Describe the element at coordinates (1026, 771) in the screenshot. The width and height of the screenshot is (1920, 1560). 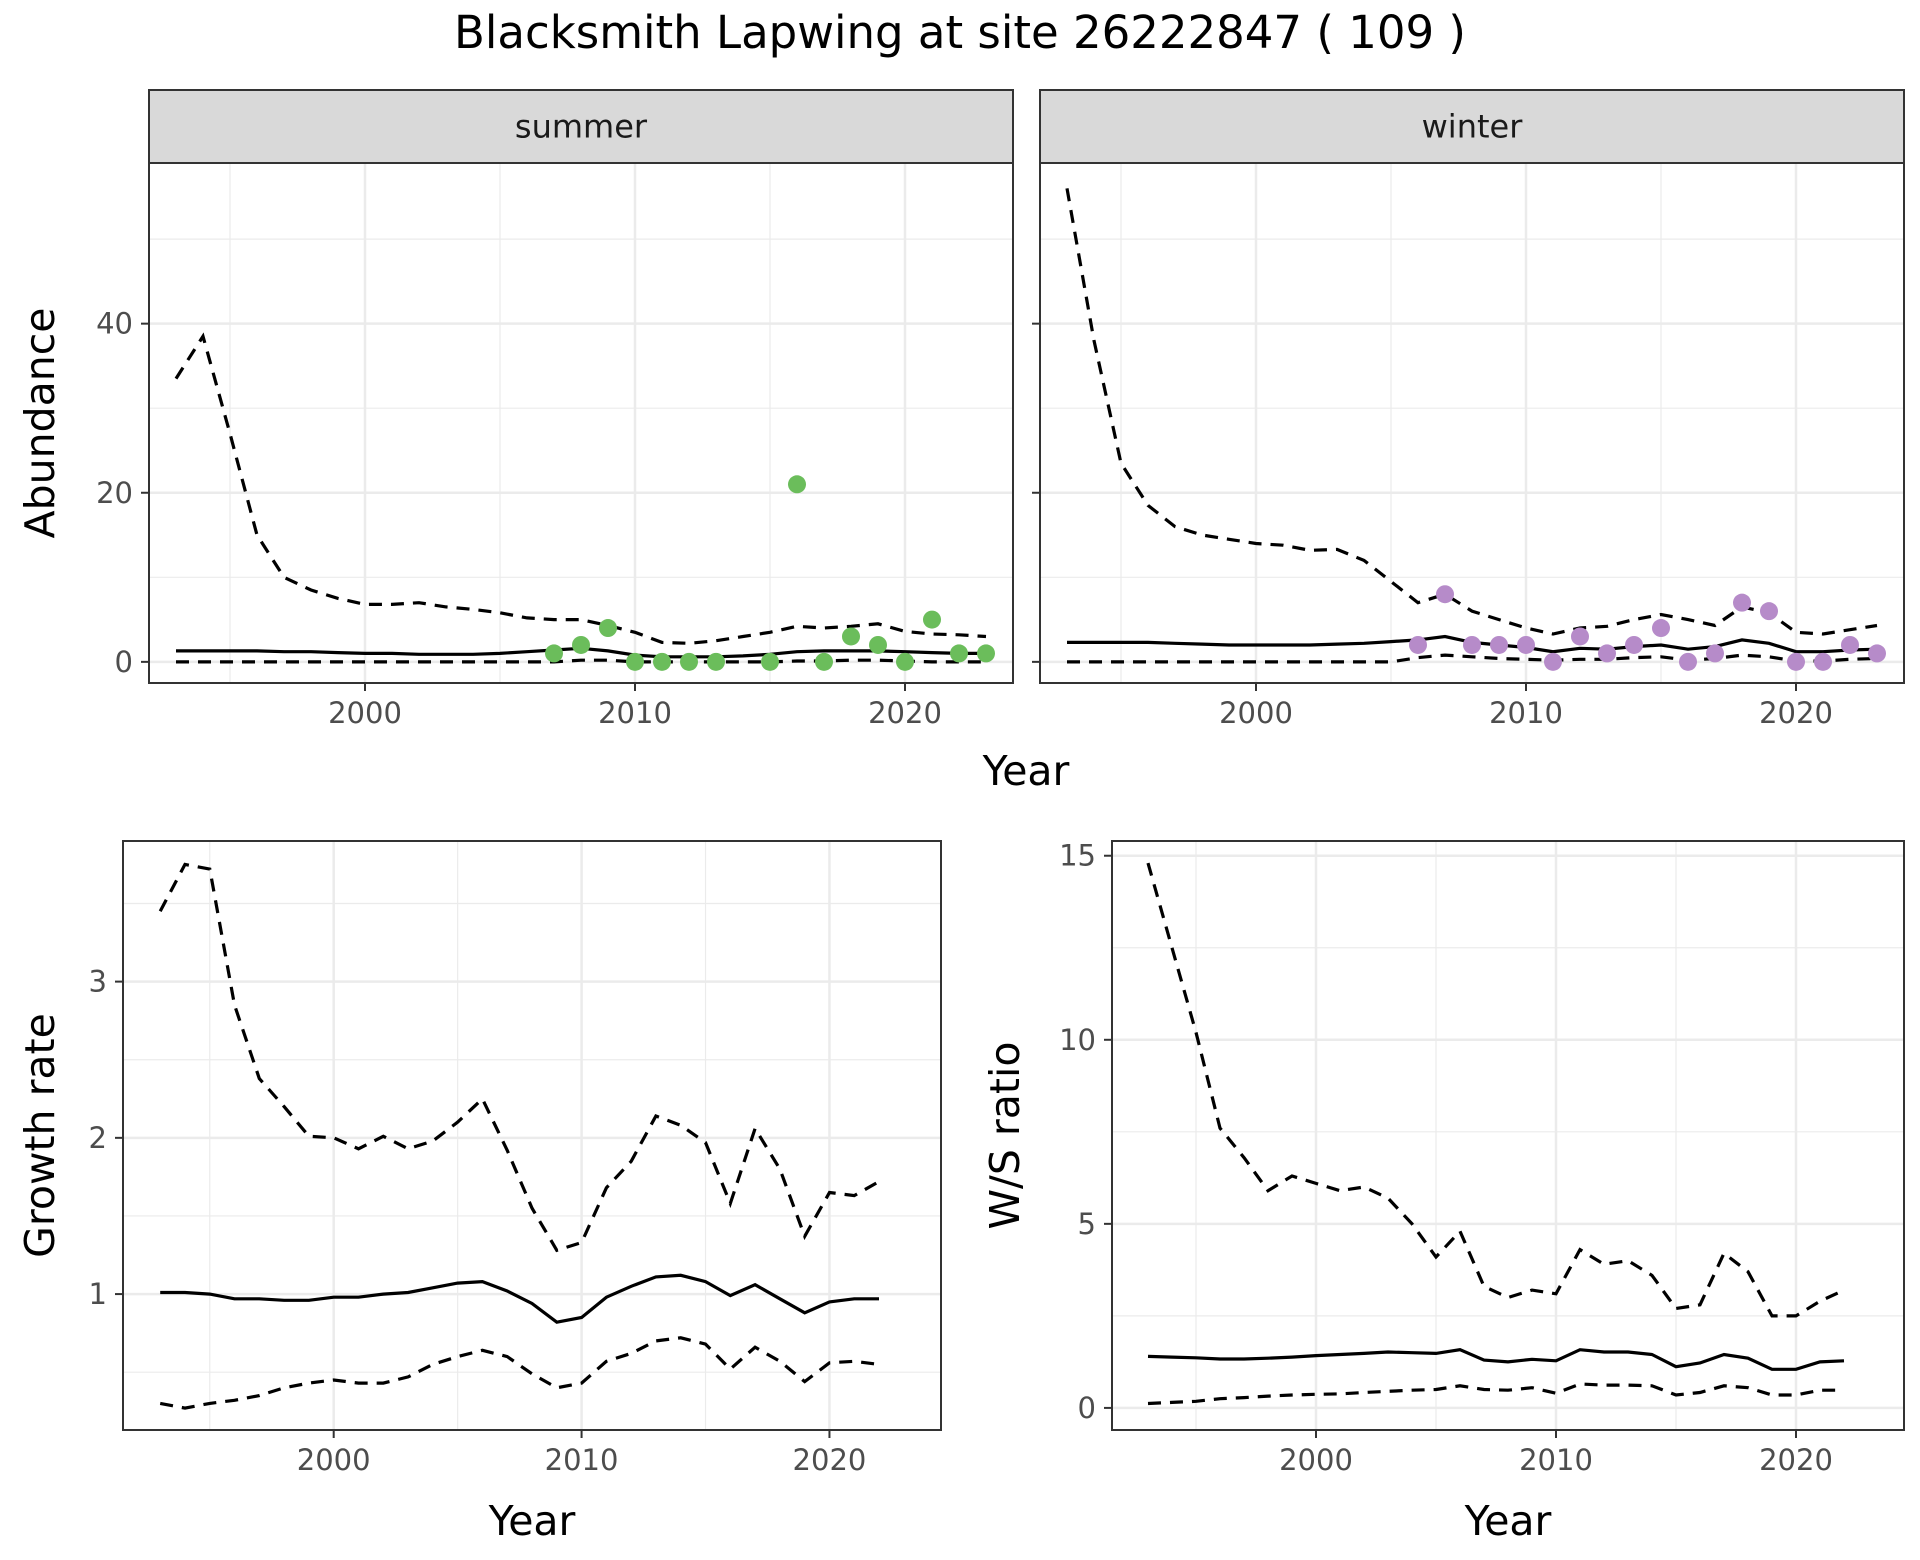
I see `x-axis-title-top: Year` at that location.